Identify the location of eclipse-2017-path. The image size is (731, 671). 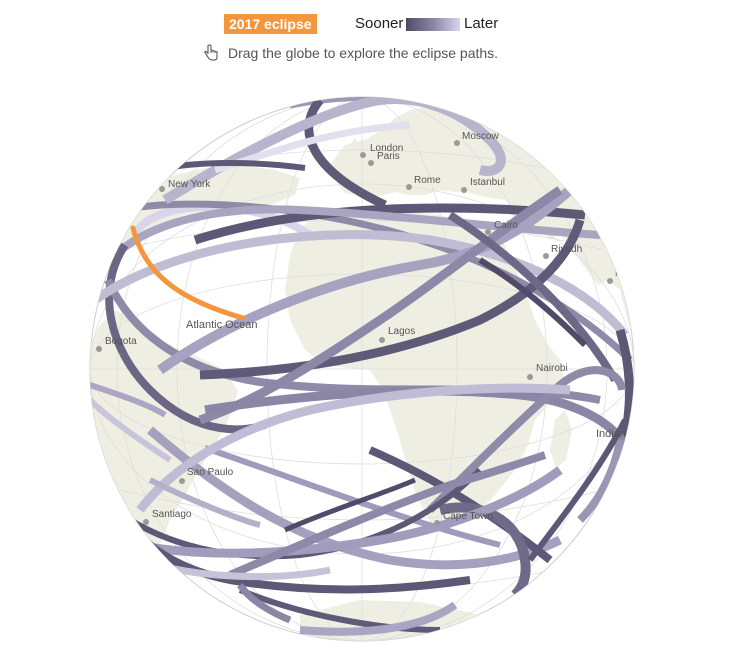
(188, 273).